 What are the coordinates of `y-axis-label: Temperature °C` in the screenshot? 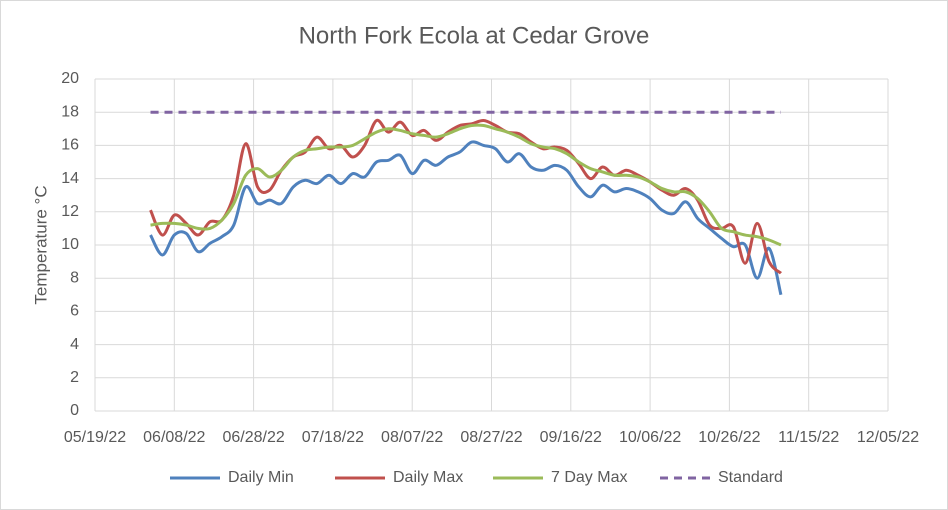 It's located at (40, 244).